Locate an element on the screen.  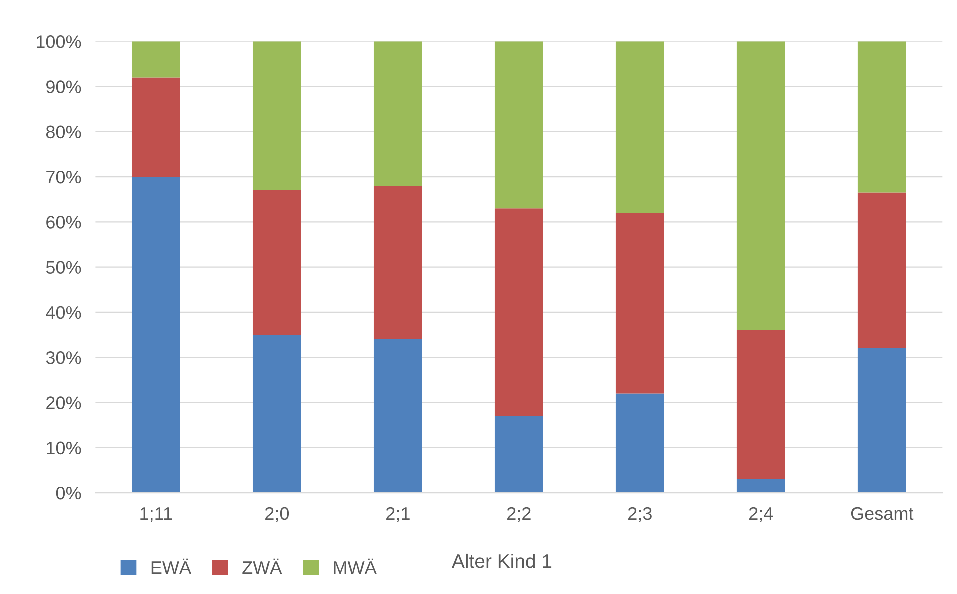
legend-label: ZWÄ is located at coordinates (262, 566).